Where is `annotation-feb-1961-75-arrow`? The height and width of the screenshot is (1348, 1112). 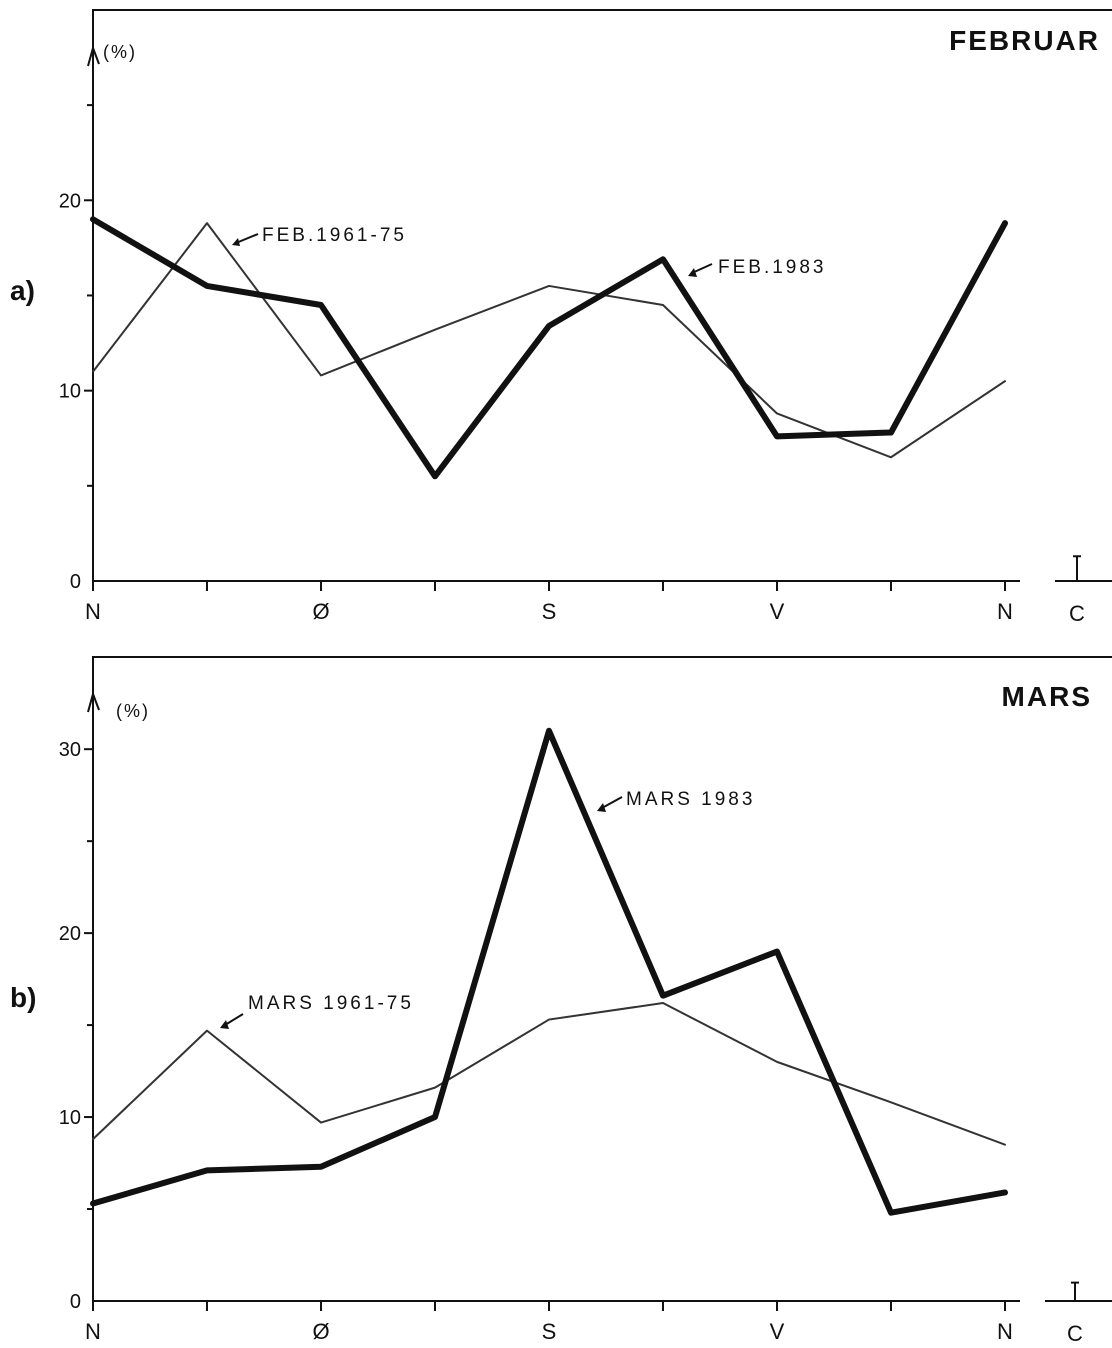 annotation-feb-1961-75-arrow is located at coordinates (247, 238).